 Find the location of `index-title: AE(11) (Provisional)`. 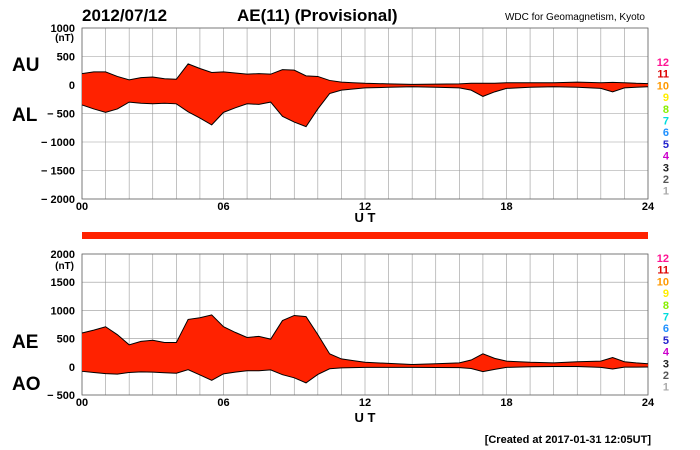

index-title: AE(11) (Provisional) is located at coordinates (317, 15).